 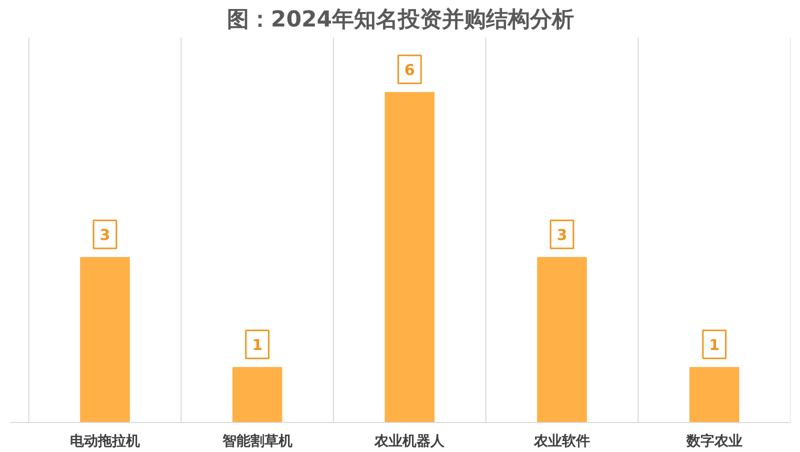 I want to click on x-tick-label: 农业机器人, so click(x=410, y=442).